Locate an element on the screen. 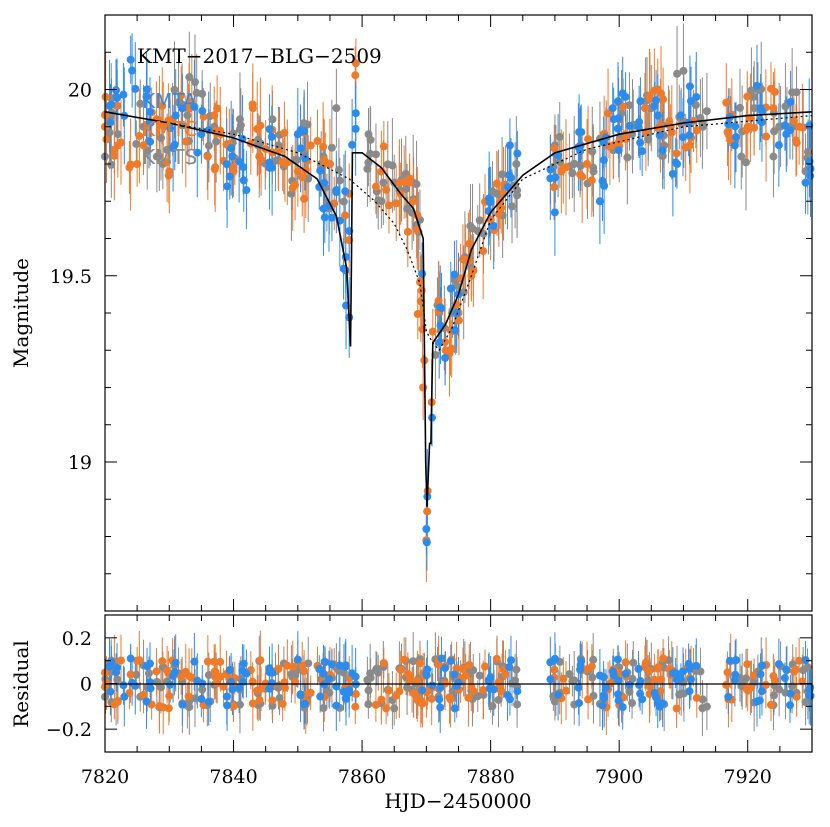 The image size is (830, 827). magnitude-tick-label: 19 is located at coordinates (80, 463).